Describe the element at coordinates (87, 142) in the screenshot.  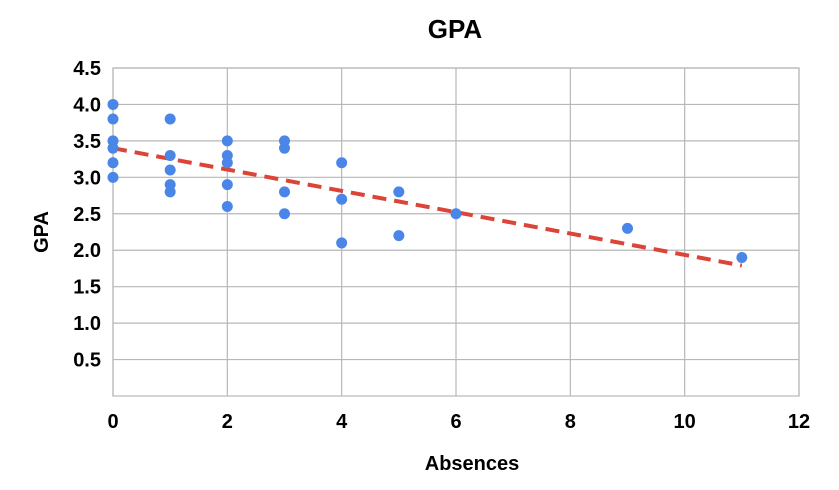
I see `y-tick-label: 3.5` at that location.